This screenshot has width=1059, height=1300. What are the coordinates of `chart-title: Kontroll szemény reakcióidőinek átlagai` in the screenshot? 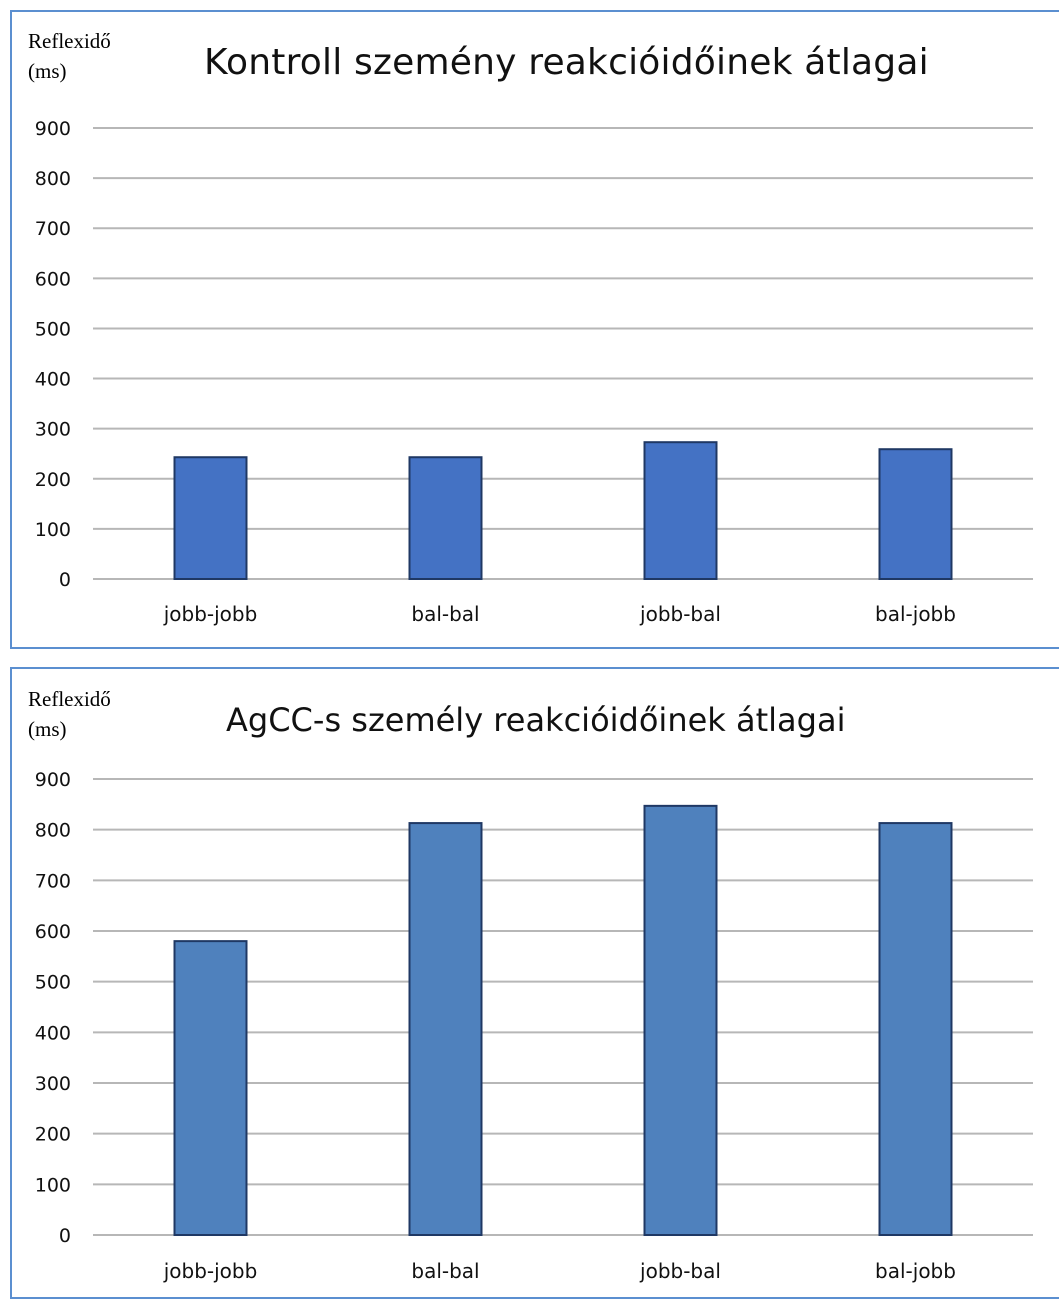 It's located at (566, 62).